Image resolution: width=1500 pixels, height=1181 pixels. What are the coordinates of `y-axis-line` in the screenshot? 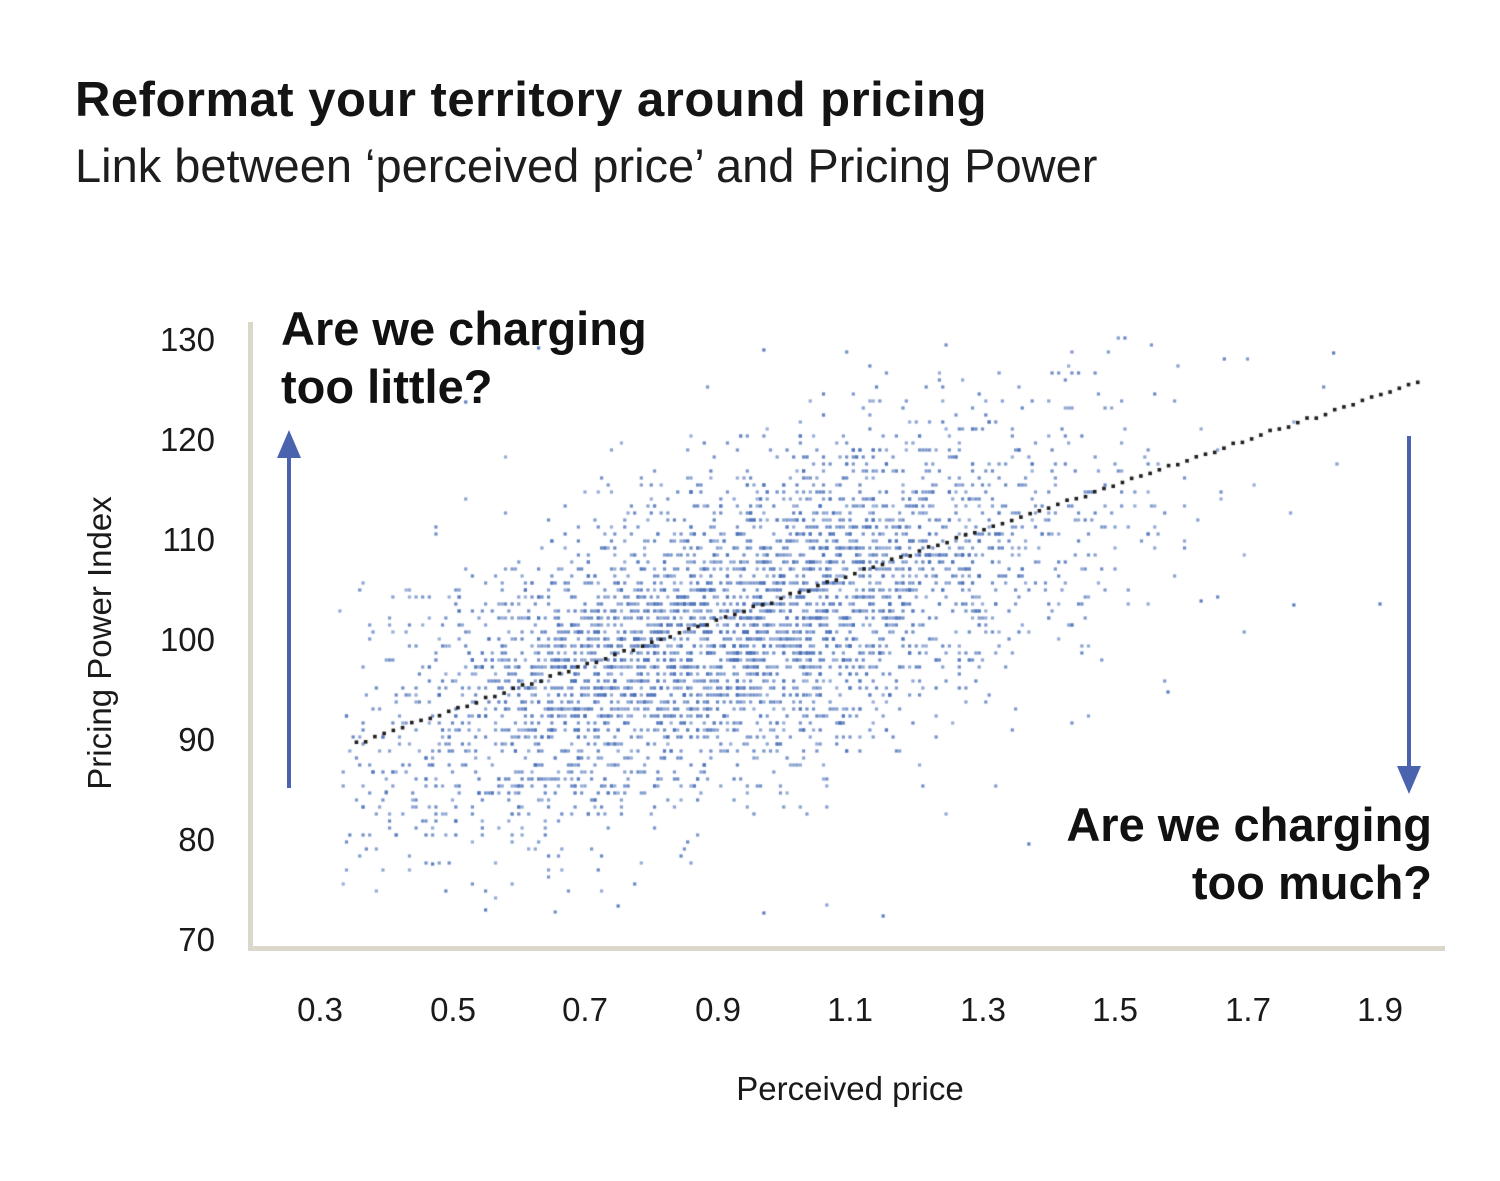 It's located at (250, 636).